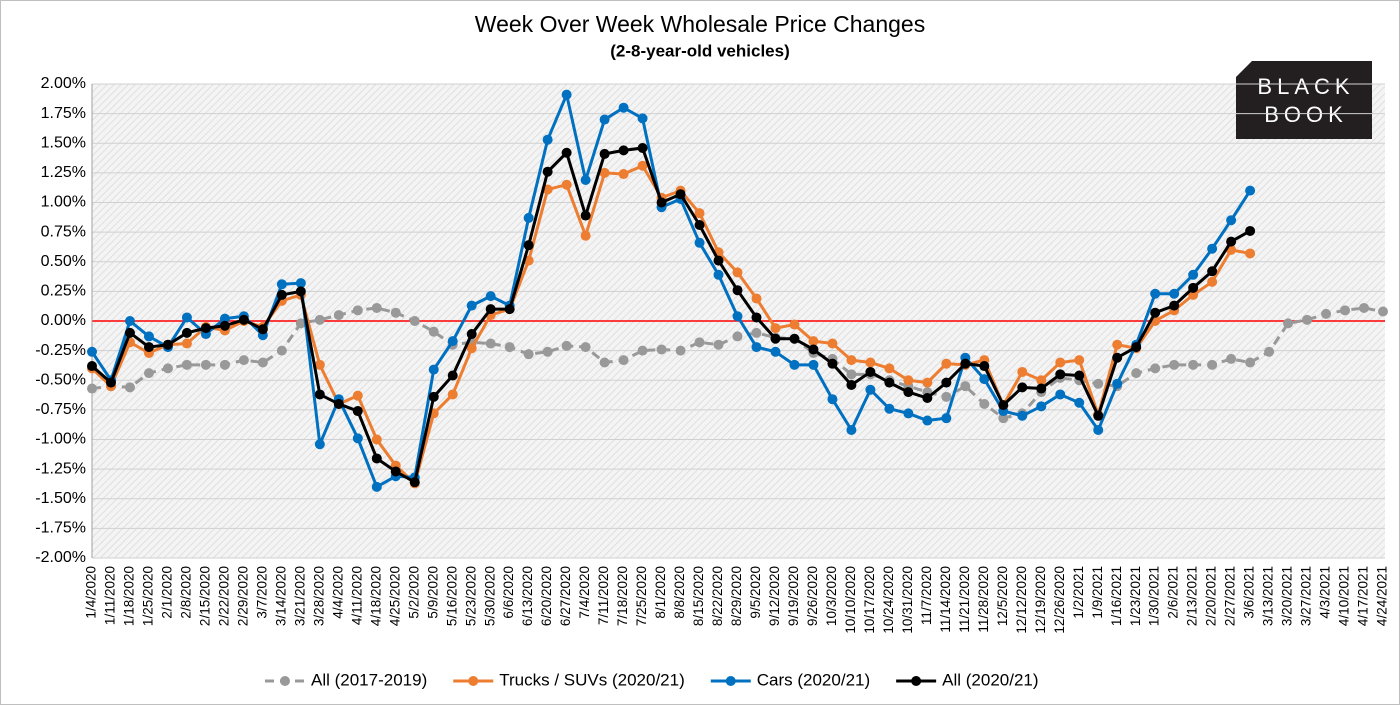 This screenshot has width=1400, height=705. I want to click on x-tick-label: 6/27/2020, so click(565, 596).